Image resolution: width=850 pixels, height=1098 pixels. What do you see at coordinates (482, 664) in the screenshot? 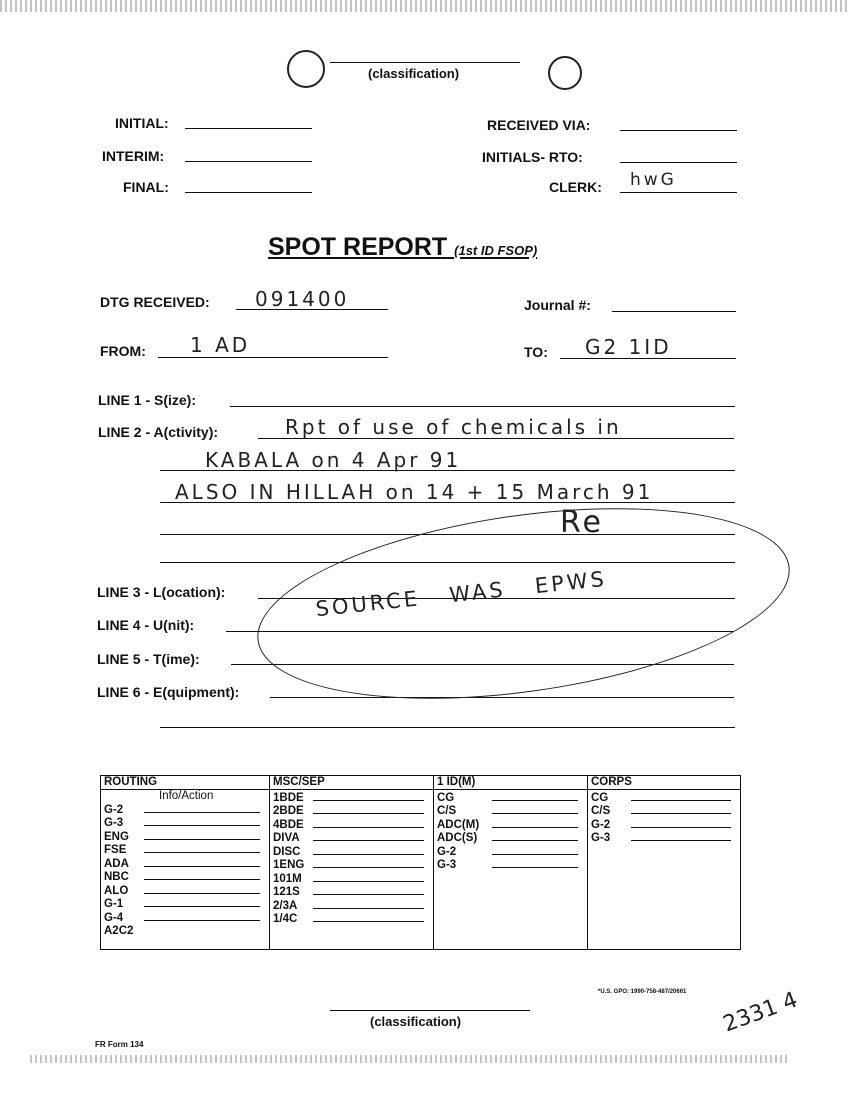
I see `line5-field` at bounding box center [482, 664].